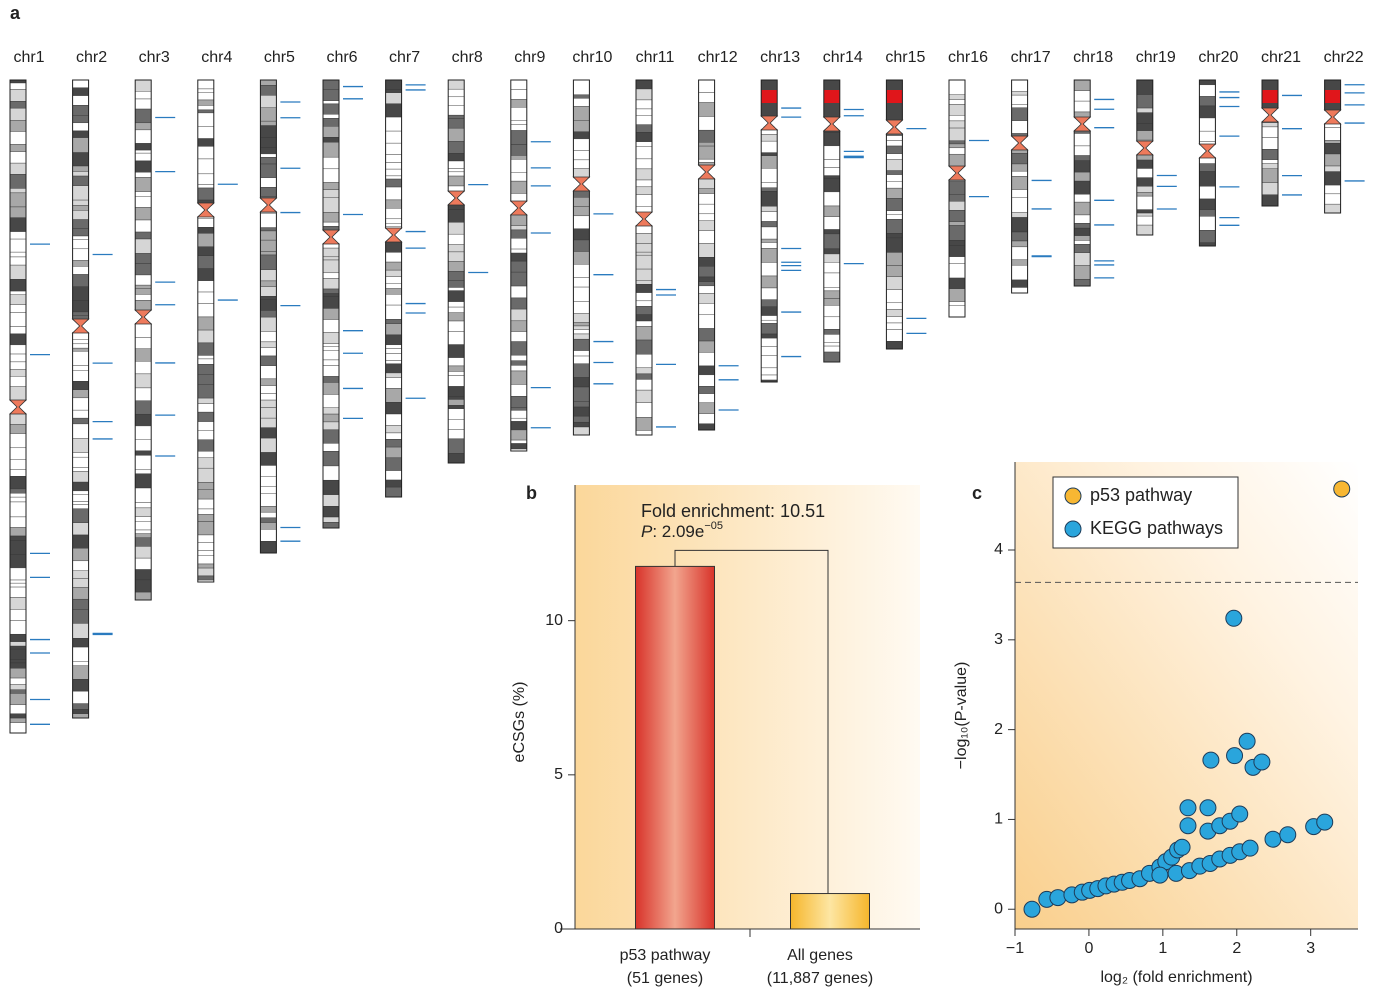  What do you see at coordinates (665, 978) in the screenshot?
I see `x-tick-note: (51 genes)` at bounding box center [665, 978].